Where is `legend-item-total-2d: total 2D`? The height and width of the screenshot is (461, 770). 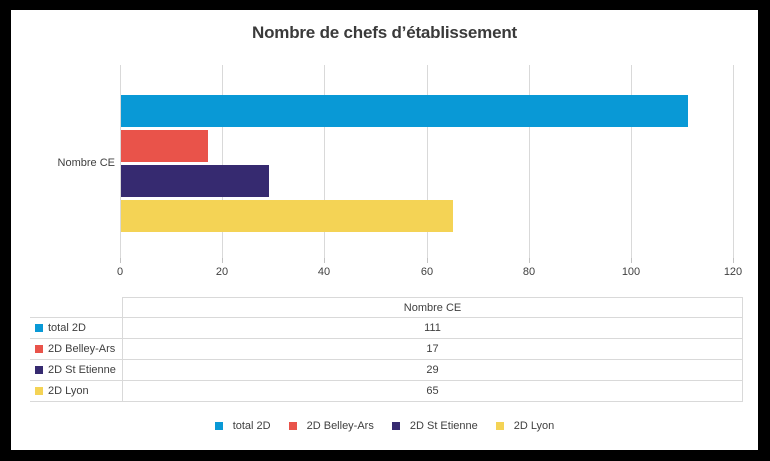 legend-item-total-2d: total 2D is located at coordinates (242, 426).